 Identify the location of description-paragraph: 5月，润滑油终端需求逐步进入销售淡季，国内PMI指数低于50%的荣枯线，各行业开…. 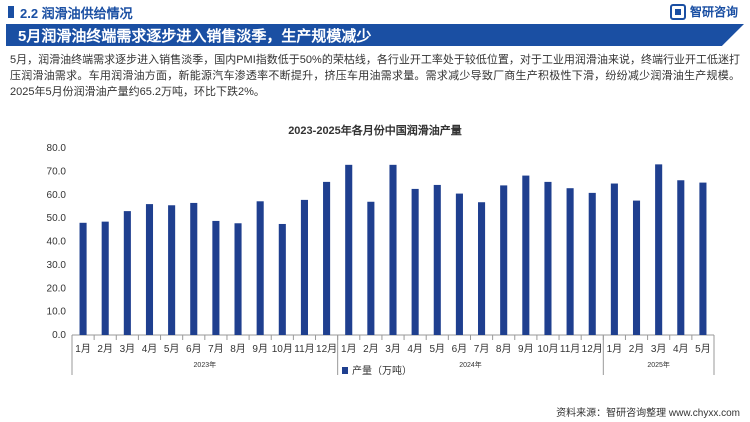
(375, 76).